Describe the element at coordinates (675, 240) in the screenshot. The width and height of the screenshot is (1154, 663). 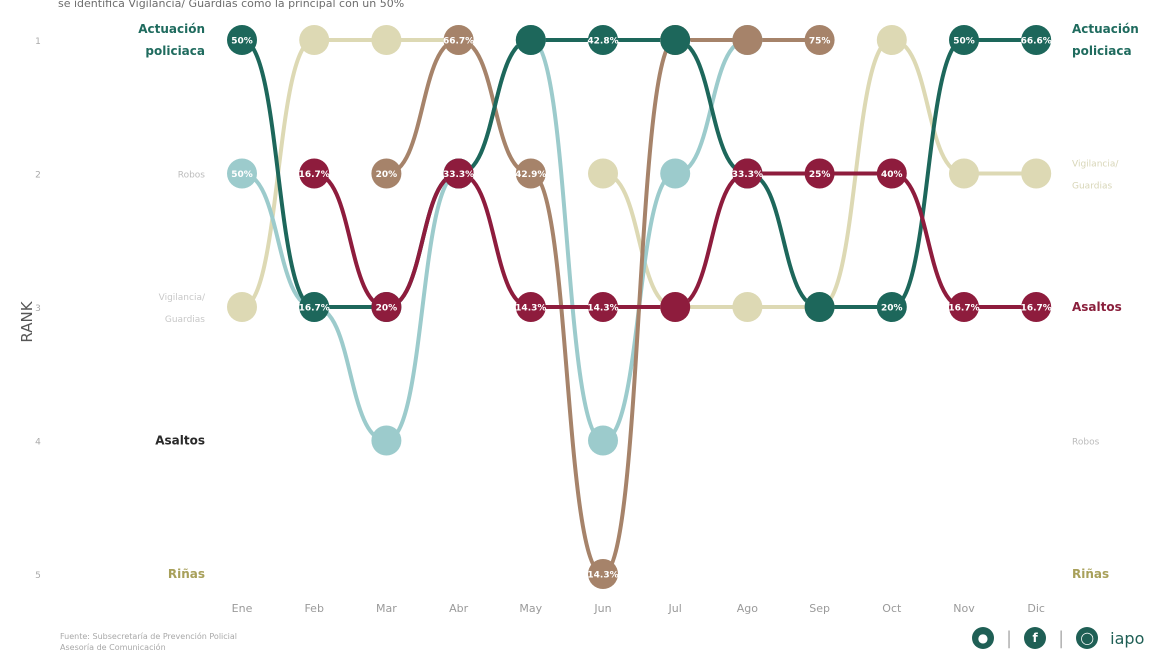
I see `series-line-asaltos` at that location.